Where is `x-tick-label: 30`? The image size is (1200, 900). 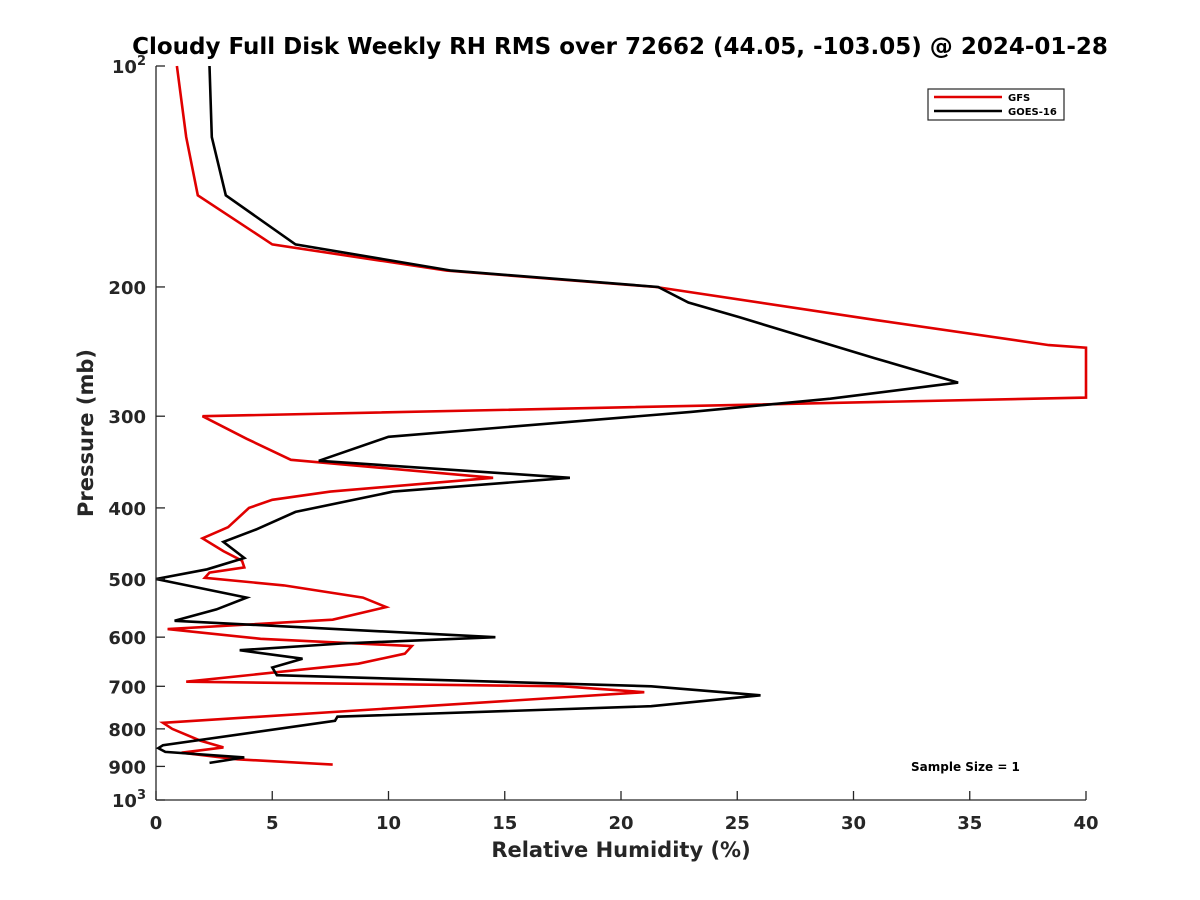 x-tick-label: 30 is located at coordinates (853, 823).